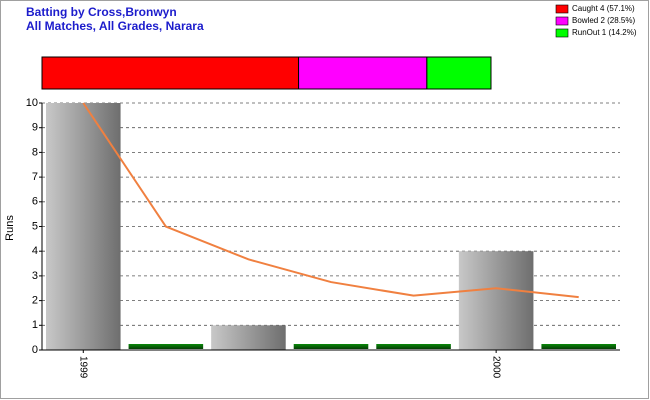  I want to click on y-tick-label: 8, so click(35, 152).